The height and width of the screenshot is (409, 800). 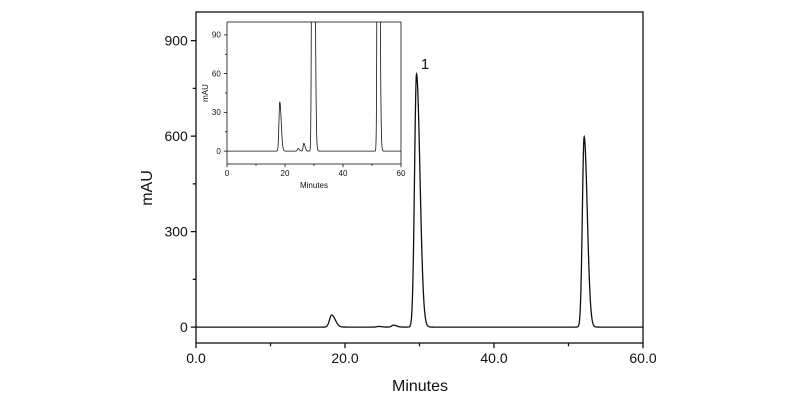 What do you see at coordinates (343, 173) in the screenshot?
I see `x-tick-label: 40` at bounding box center [343, 173].